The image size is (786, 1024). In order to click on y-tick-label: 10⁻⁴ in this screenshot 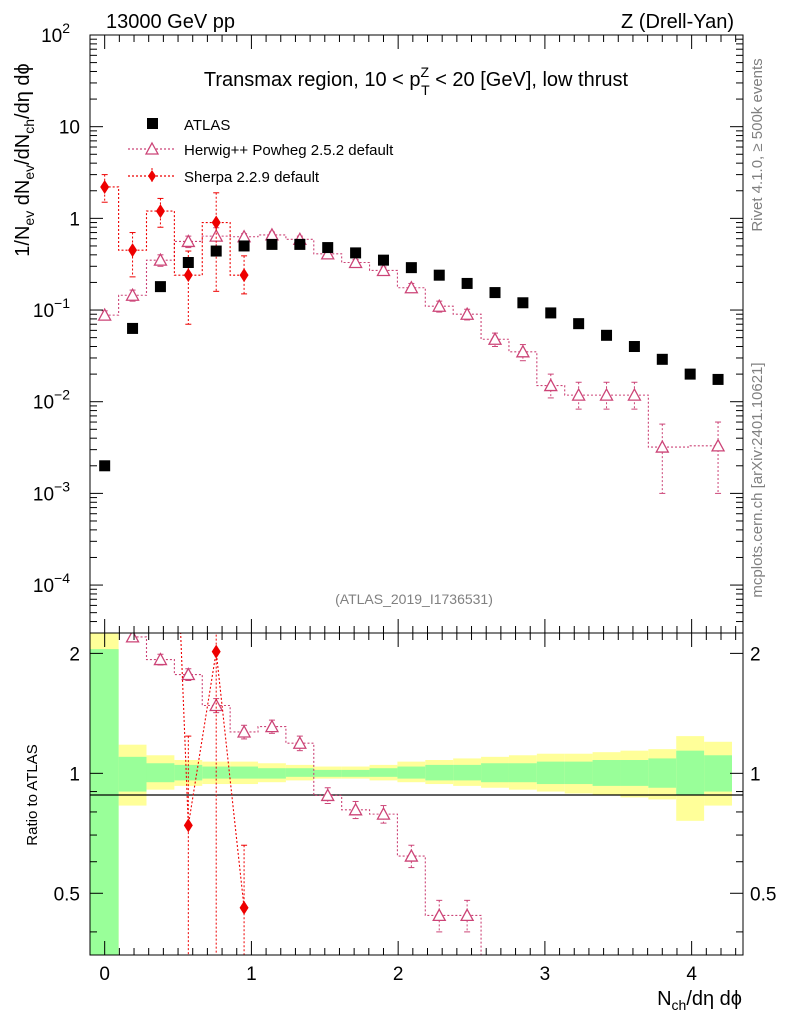, I will do `click(51, 583)`.